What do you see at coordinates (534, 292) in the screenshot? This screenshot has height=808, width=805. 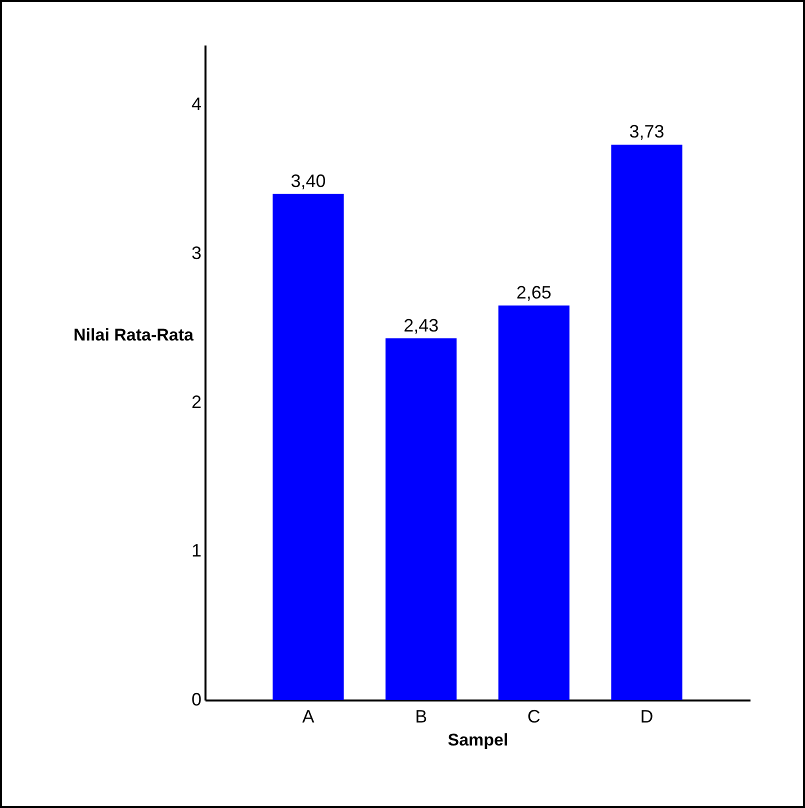 I see `data-label: 2,65` at bounding box center [534, 292].